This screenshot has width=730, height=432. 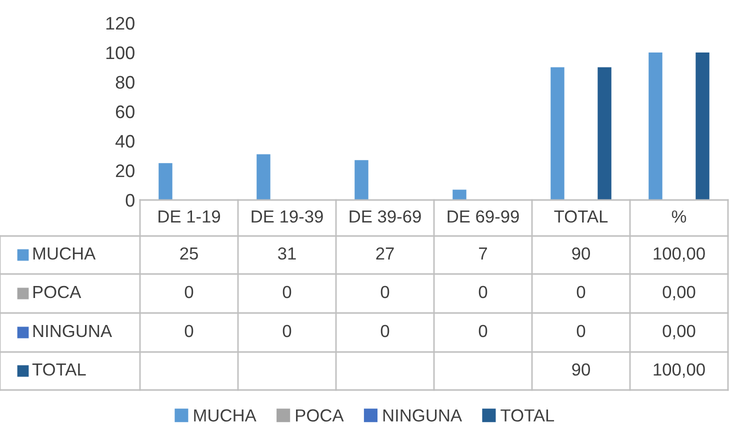 I want to click on y-tick-label: 120, so click(x=120, y=23).